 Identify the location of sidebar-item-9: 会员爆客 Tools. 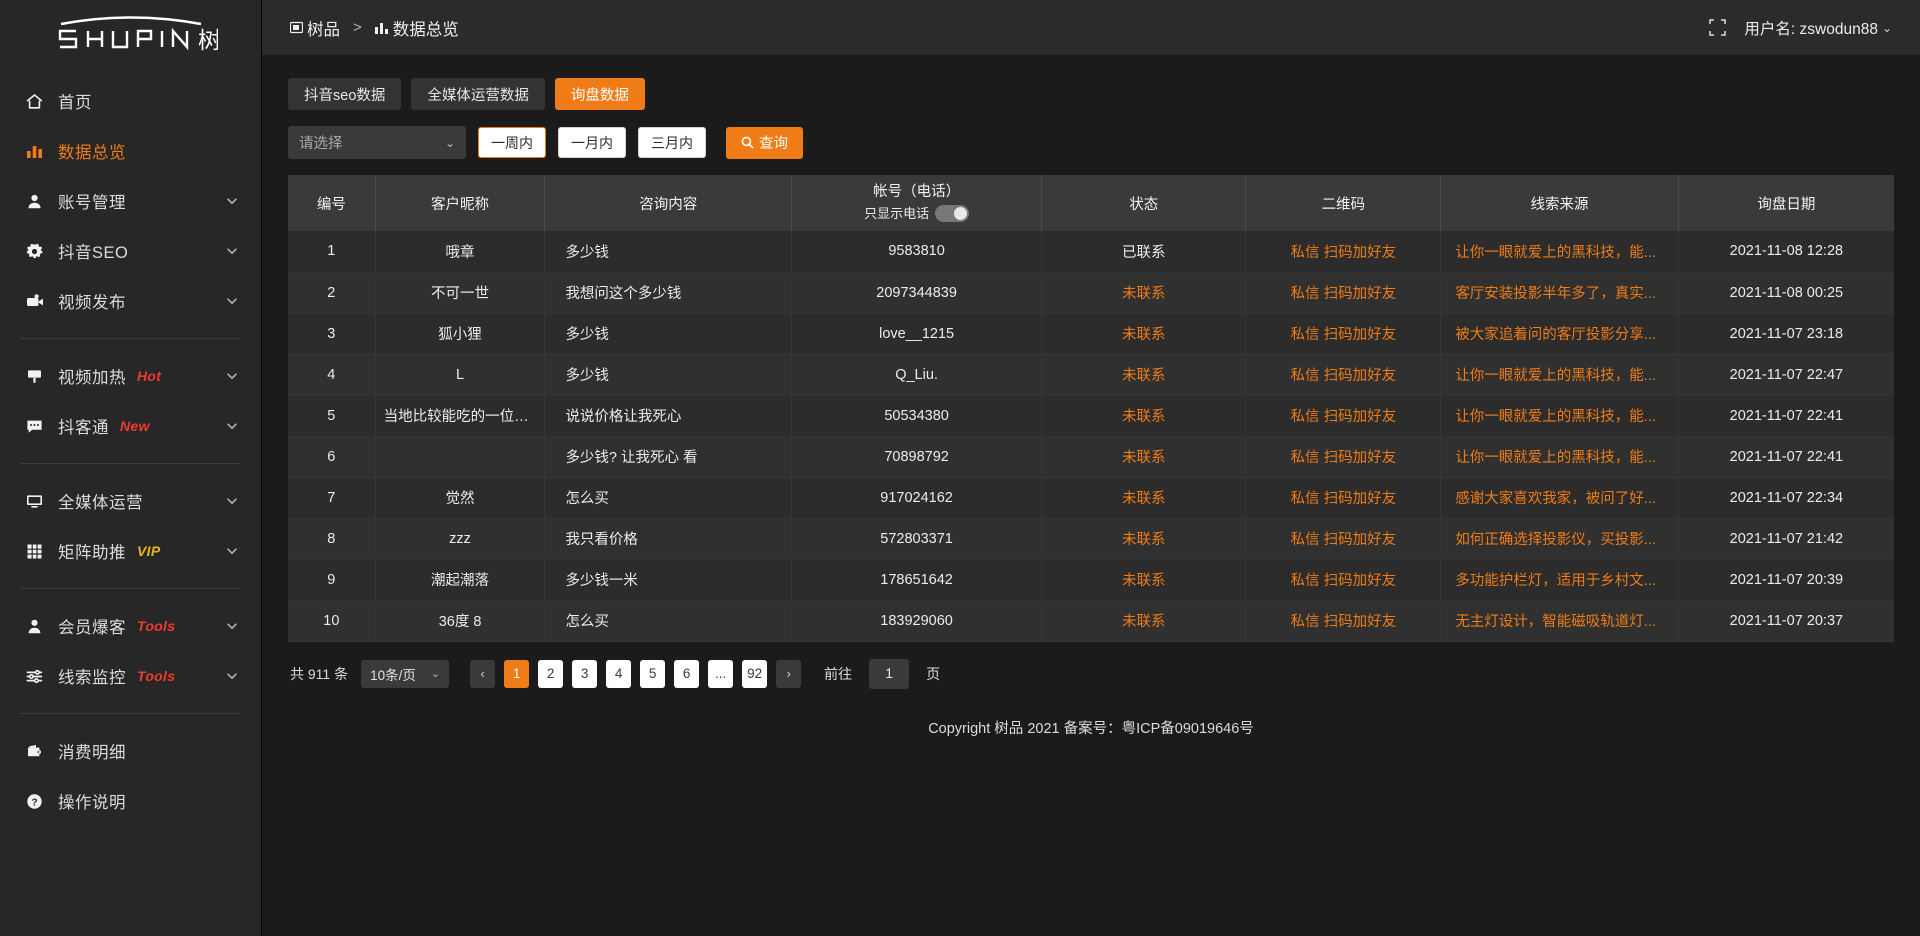
(130, 626).